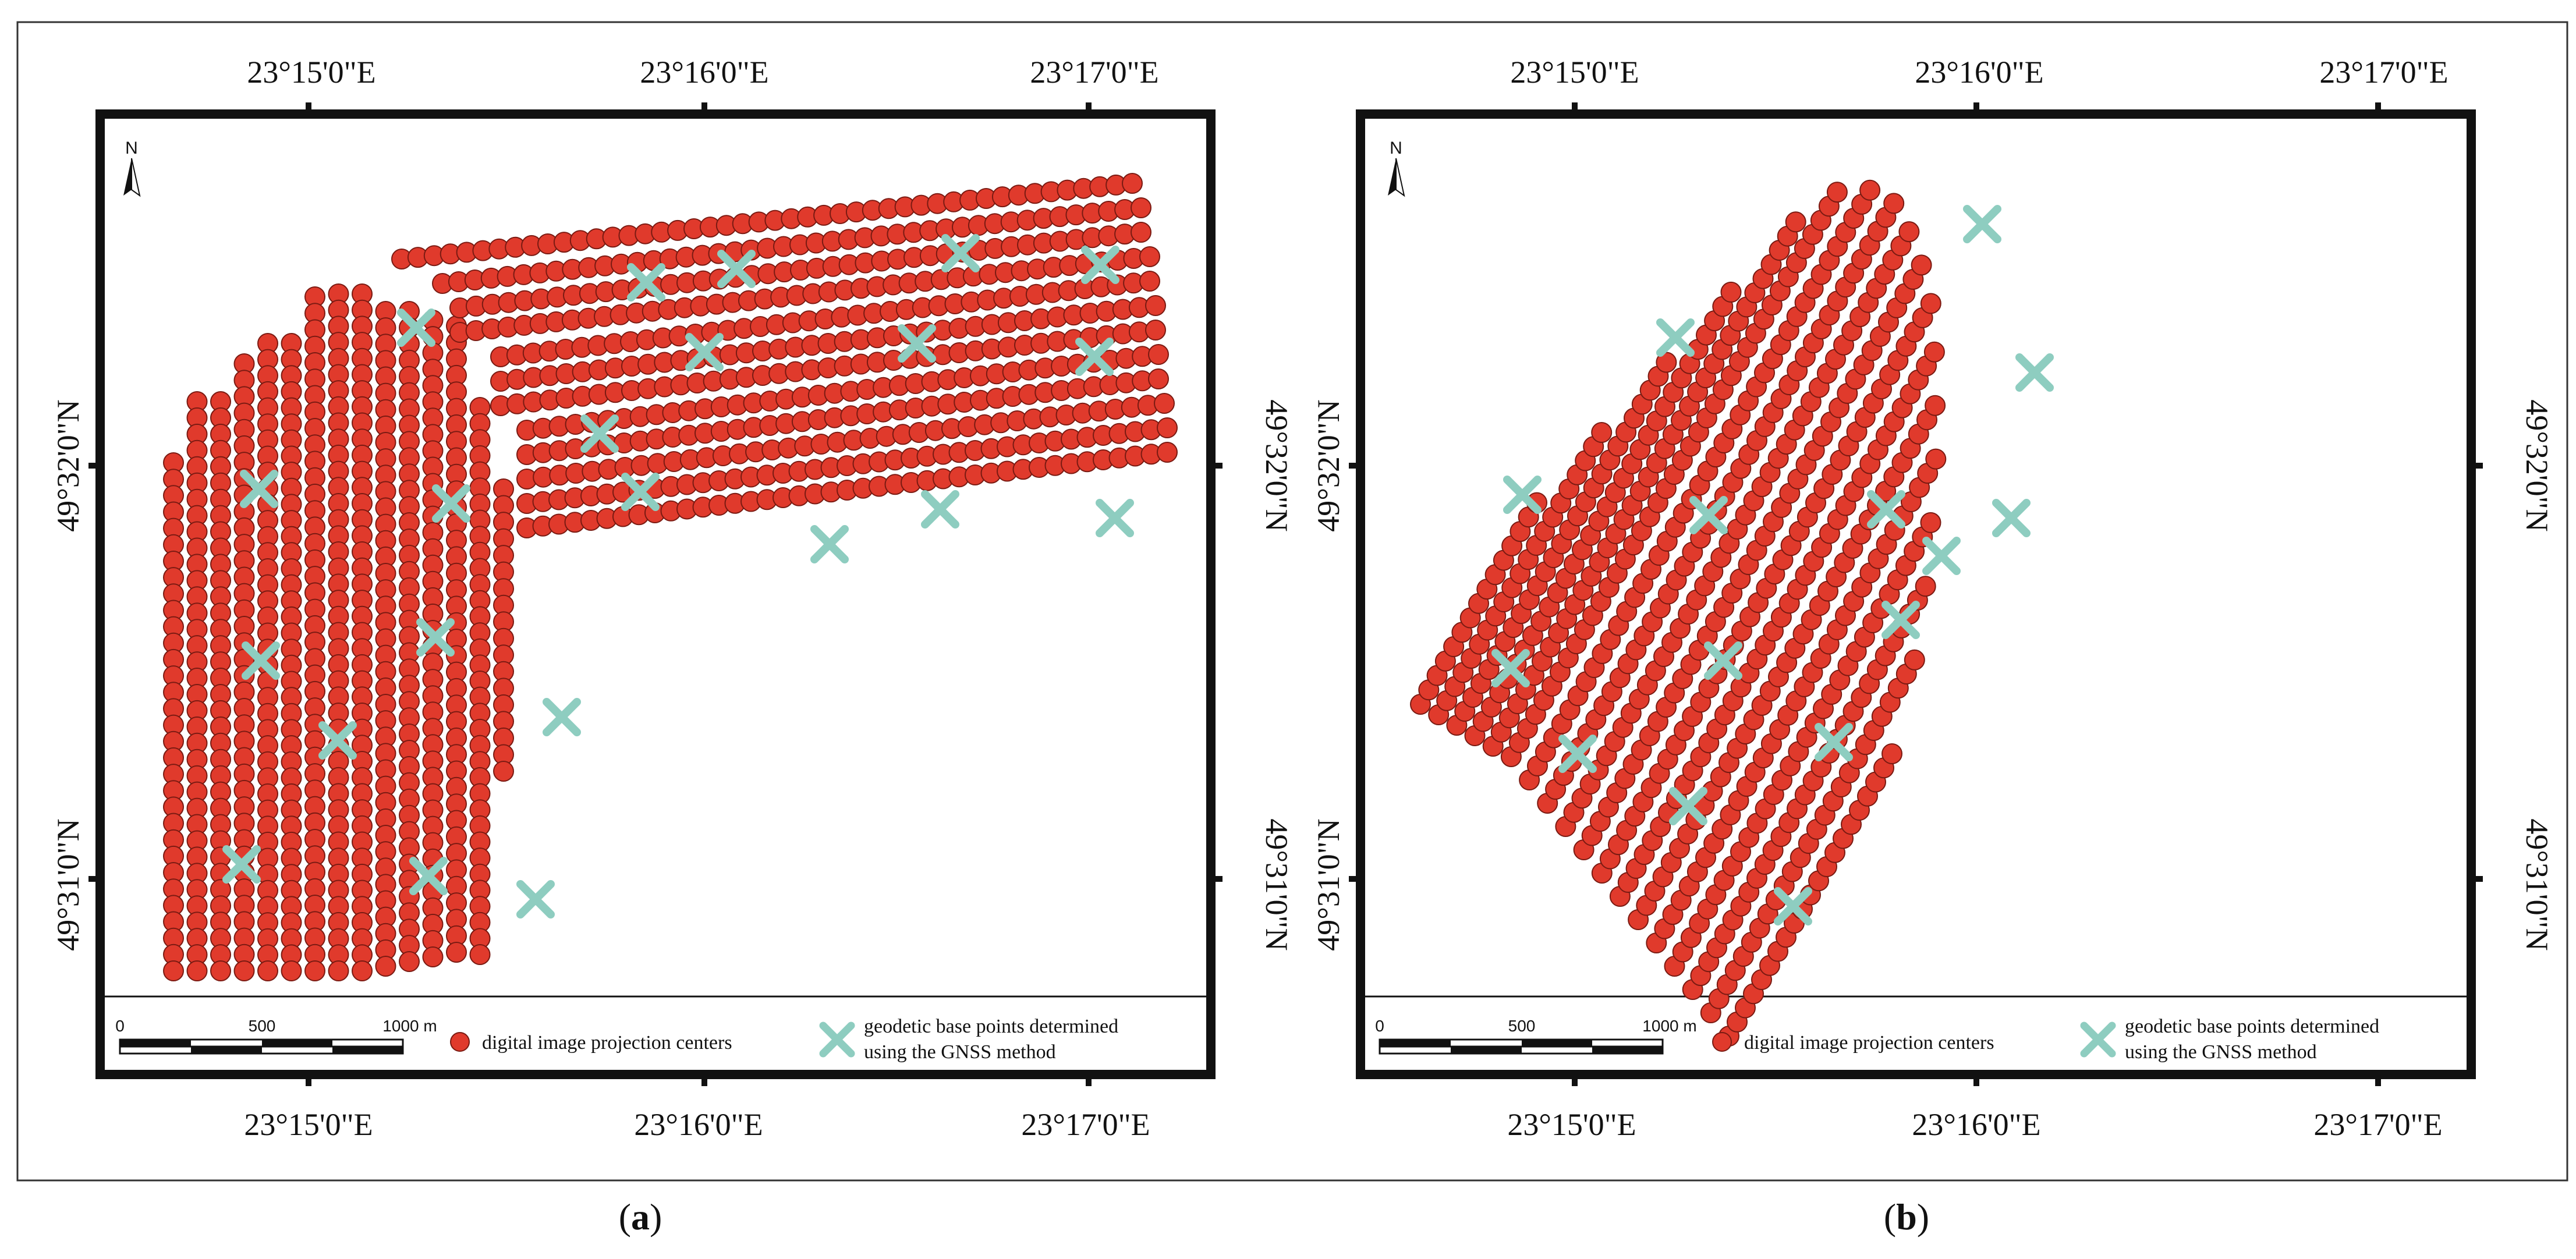  What do you see at coordinates (131, 148) in the screenshot?
I see `north-label-a: N` at bounding box center [131, 148].